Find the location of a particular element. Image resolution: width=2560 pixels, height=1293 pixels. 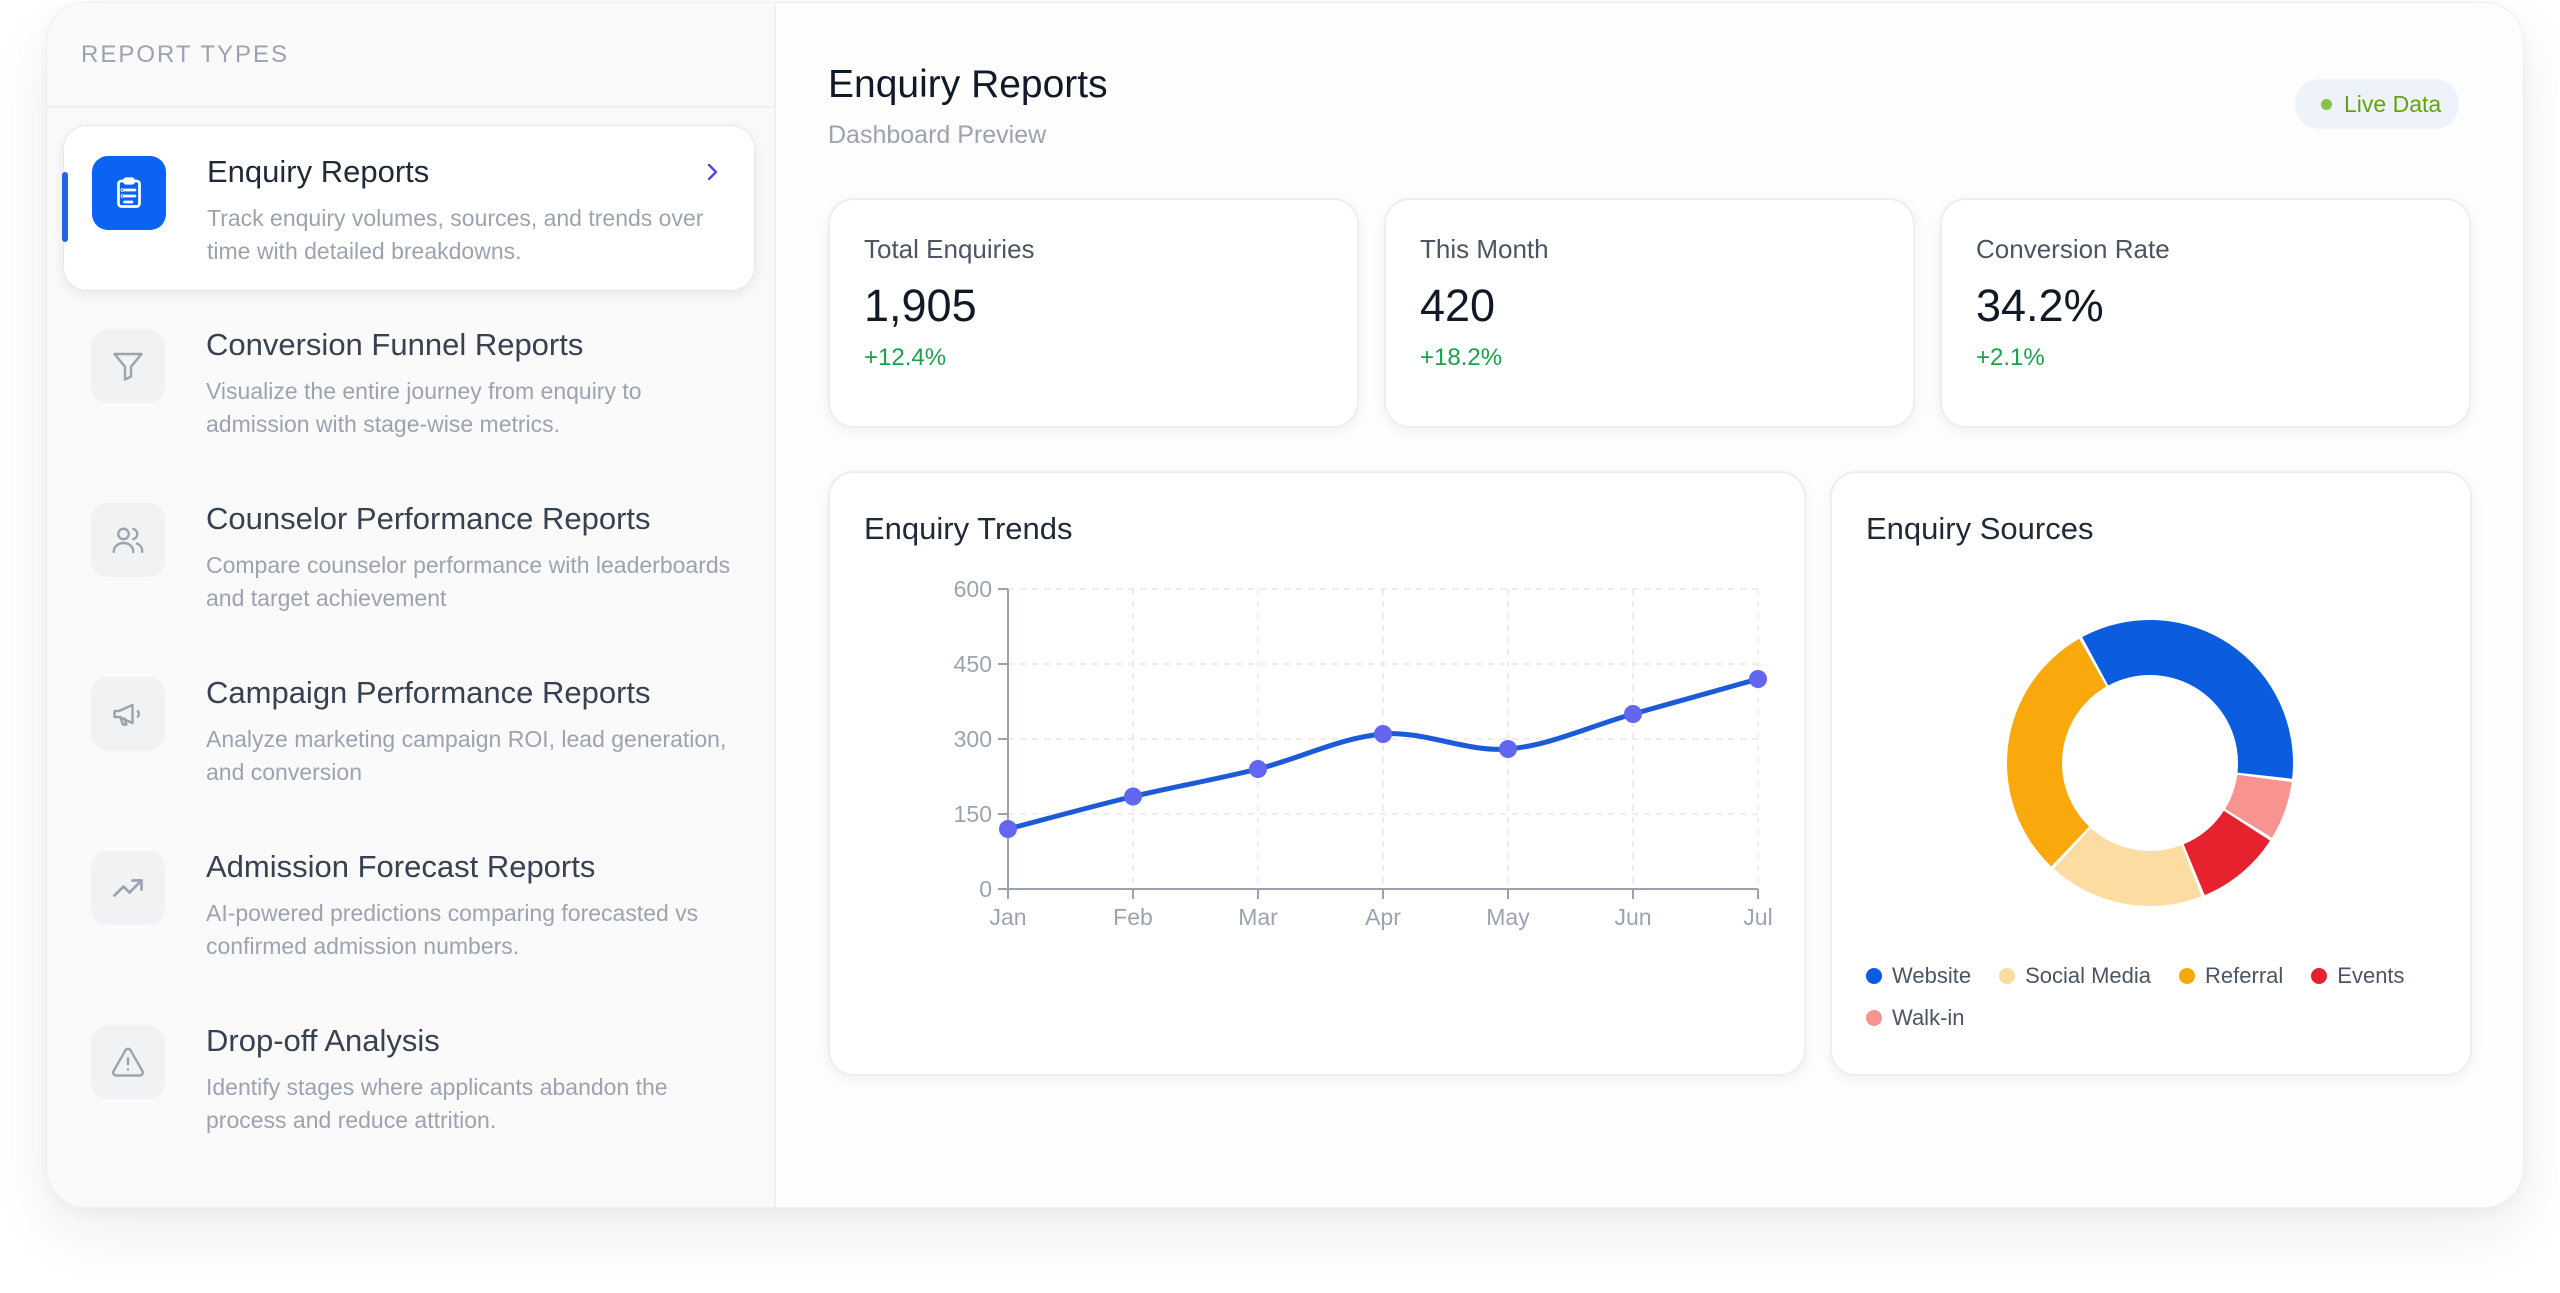

report-item-title: Conversion Funnel Reports is located at coordinates (395, 344).